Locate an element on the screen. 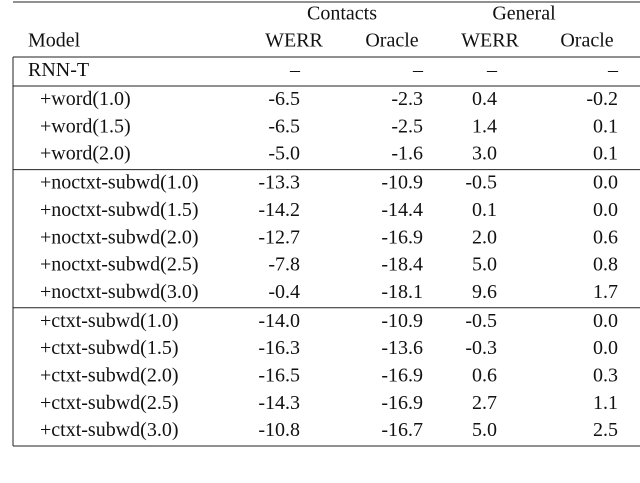 The image size is (640, 483). cell-value: -14.3 is located at coordinates (279, 403).